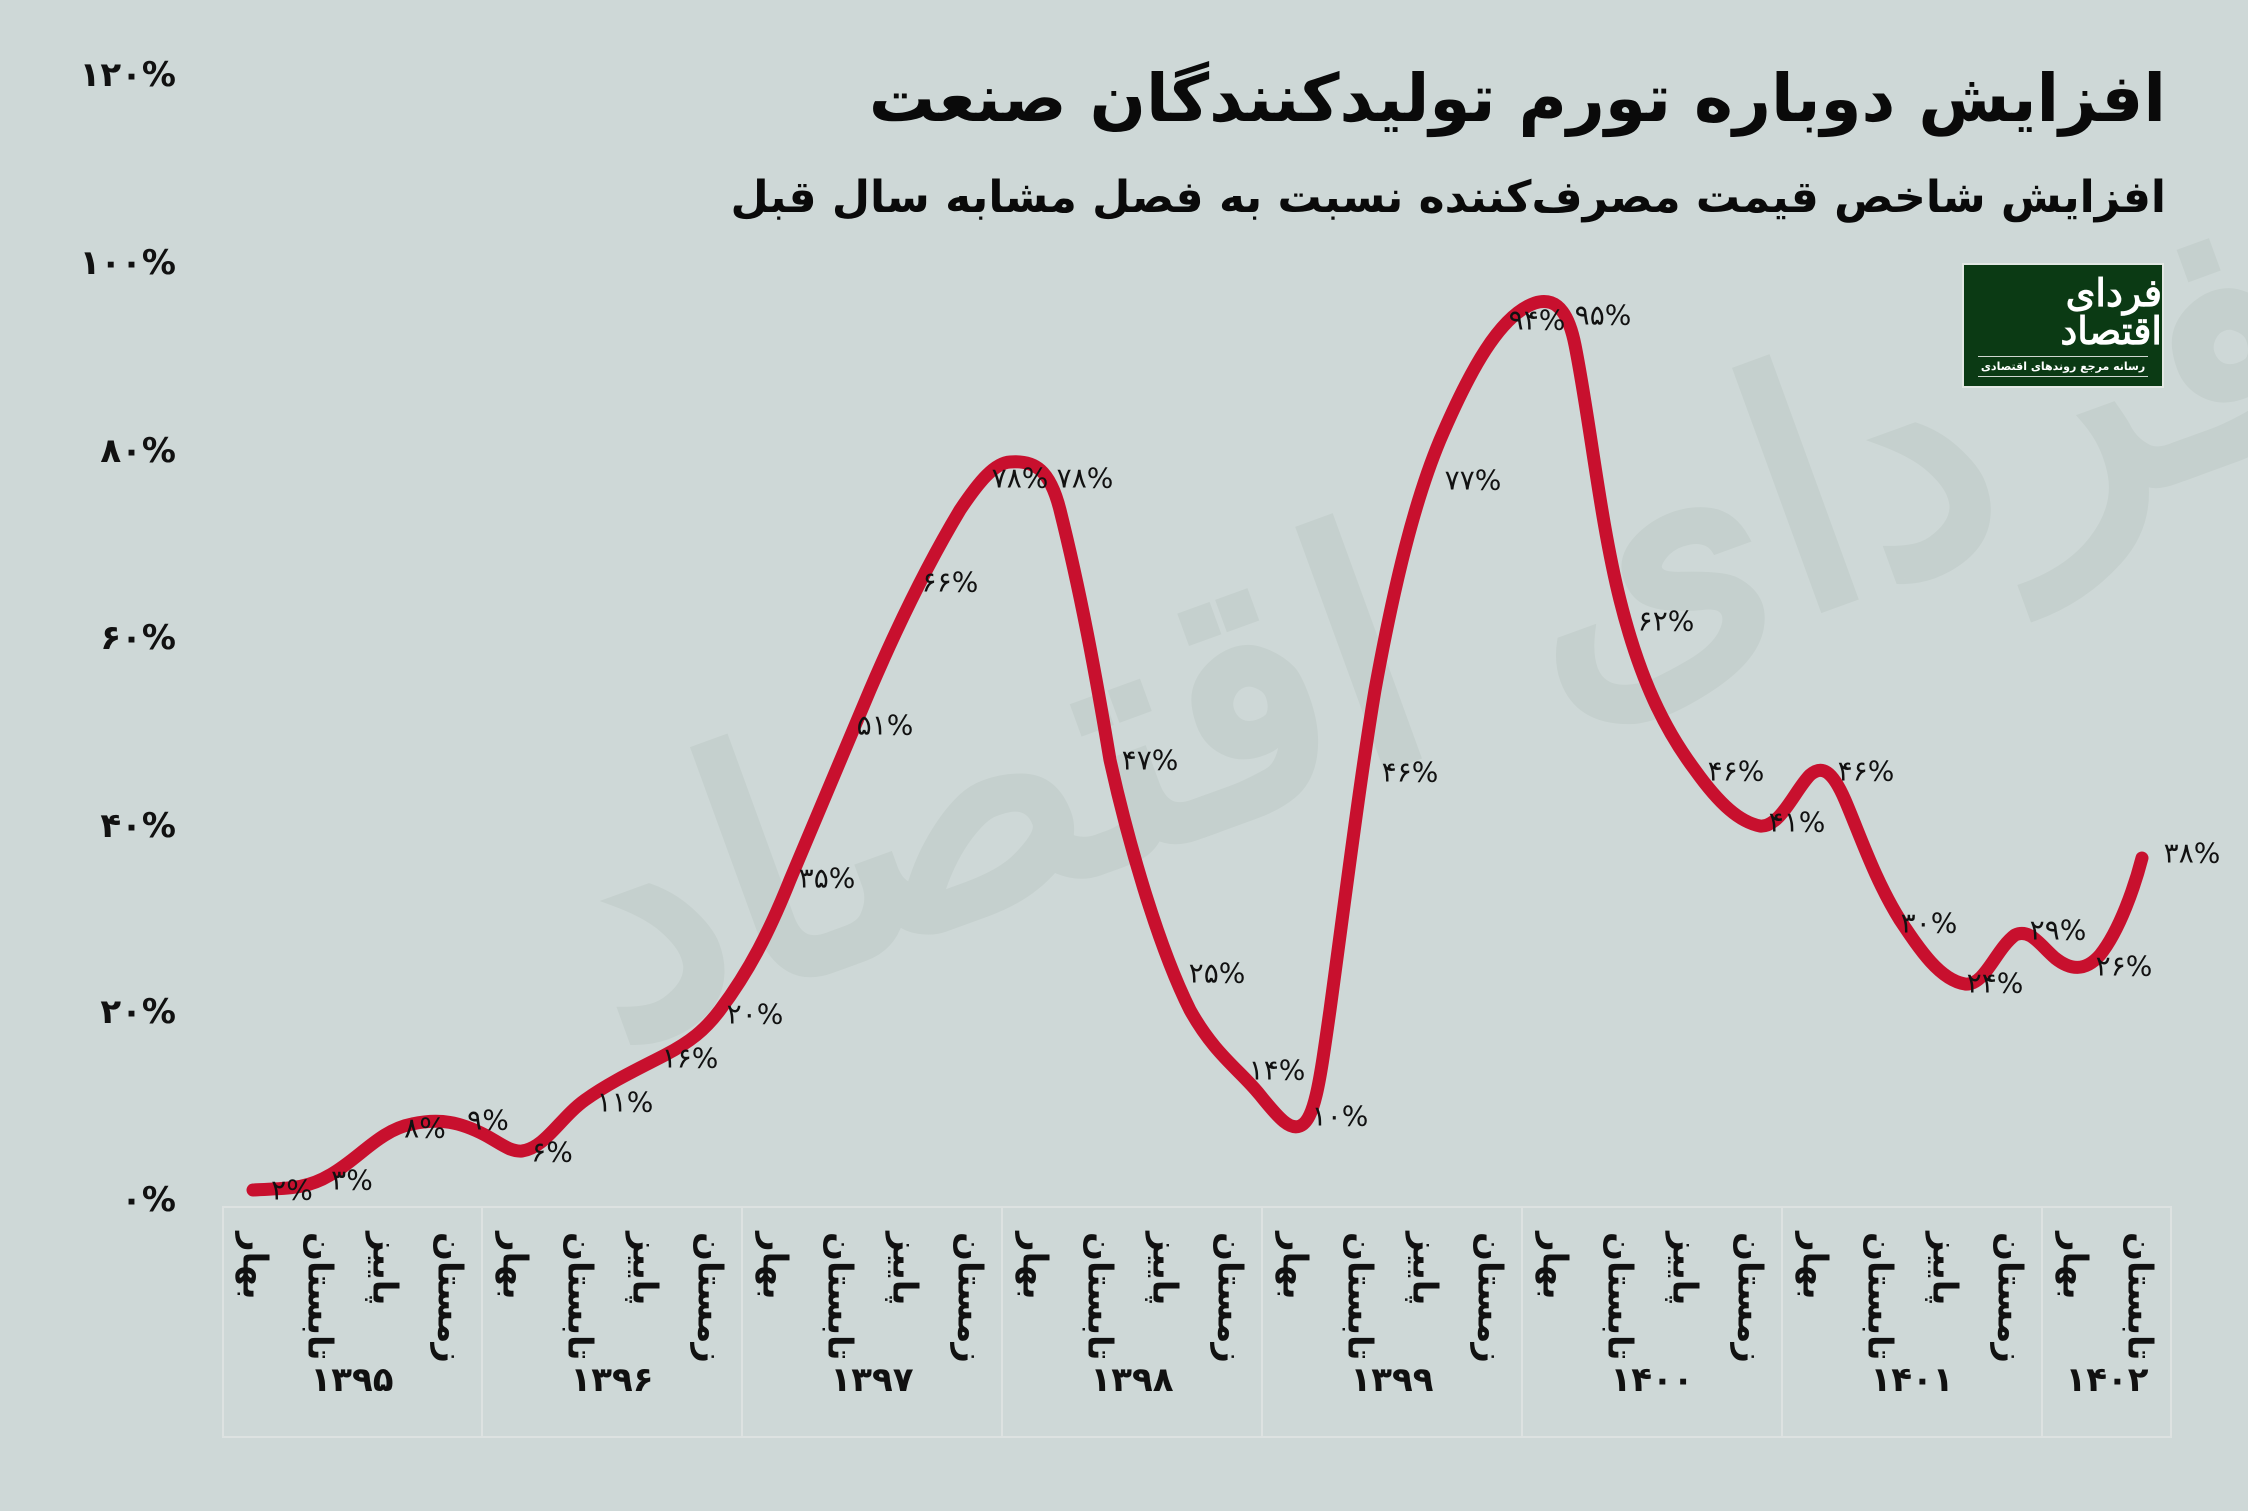 The image size is (2248, 1511). Describe the element at coordinates (885, 725) in the screenshot. I see `data-label: ۵۱%` at that location.